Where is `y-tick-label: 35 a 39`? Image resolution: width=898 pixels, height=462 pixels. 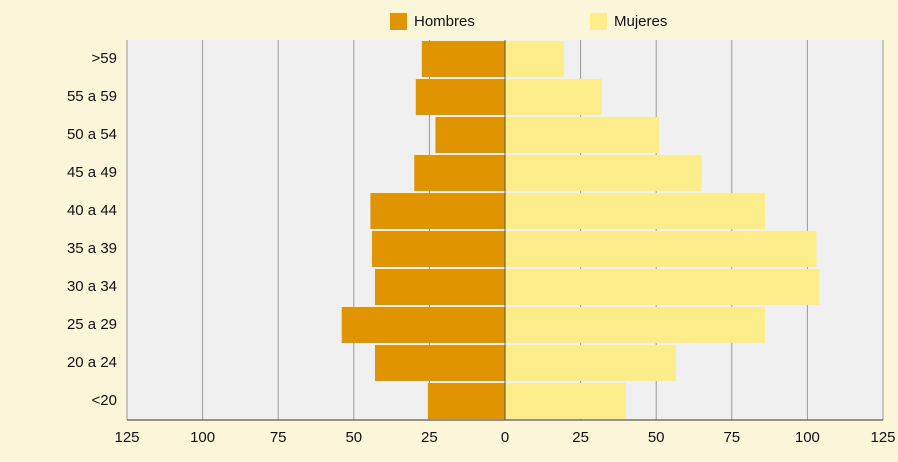 y-tick-label: 35 a 39 is located at coordinates (92, 248).